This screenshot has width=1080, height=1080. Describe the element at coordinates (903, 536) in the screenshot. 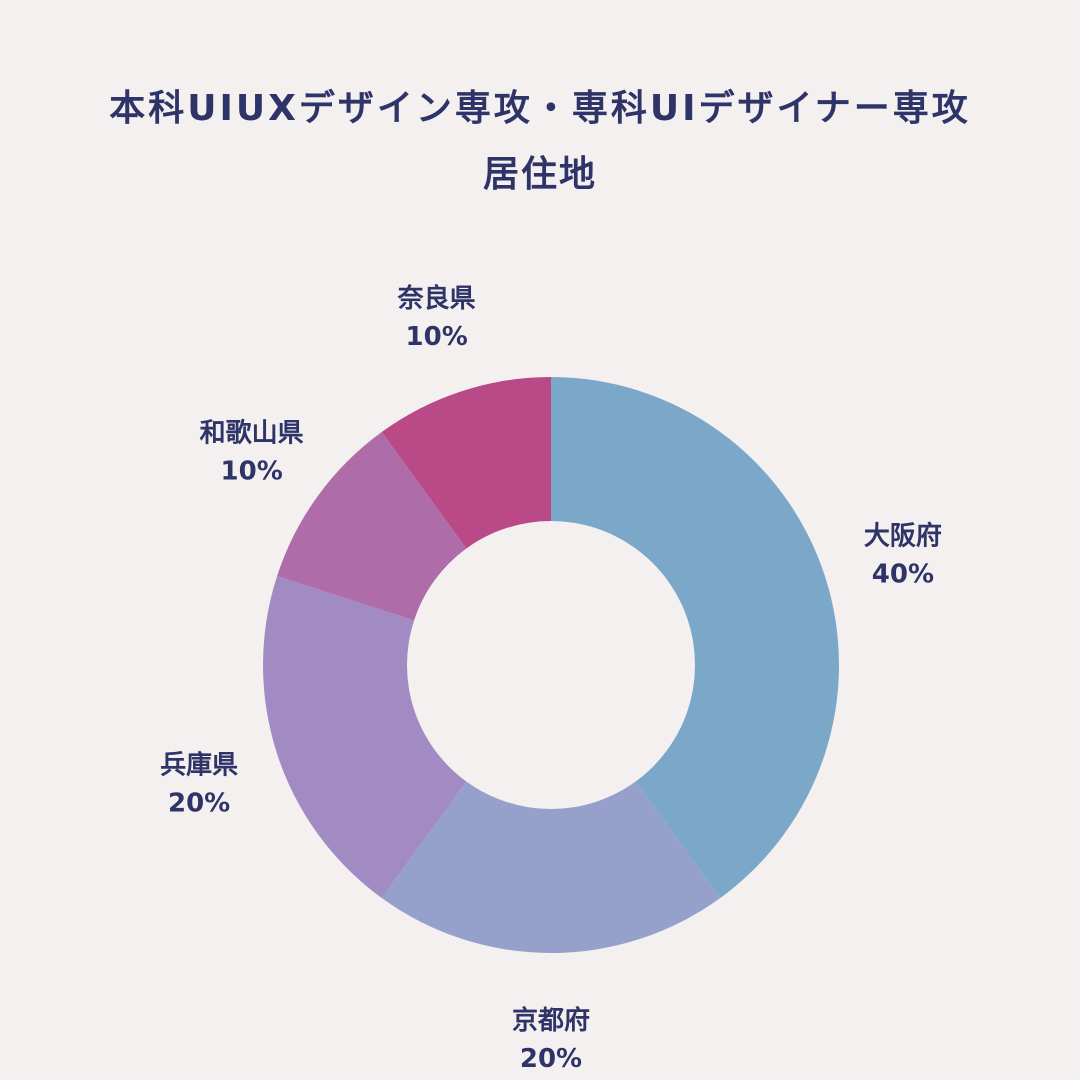

I see `slice-label: 大阪府` at that location.